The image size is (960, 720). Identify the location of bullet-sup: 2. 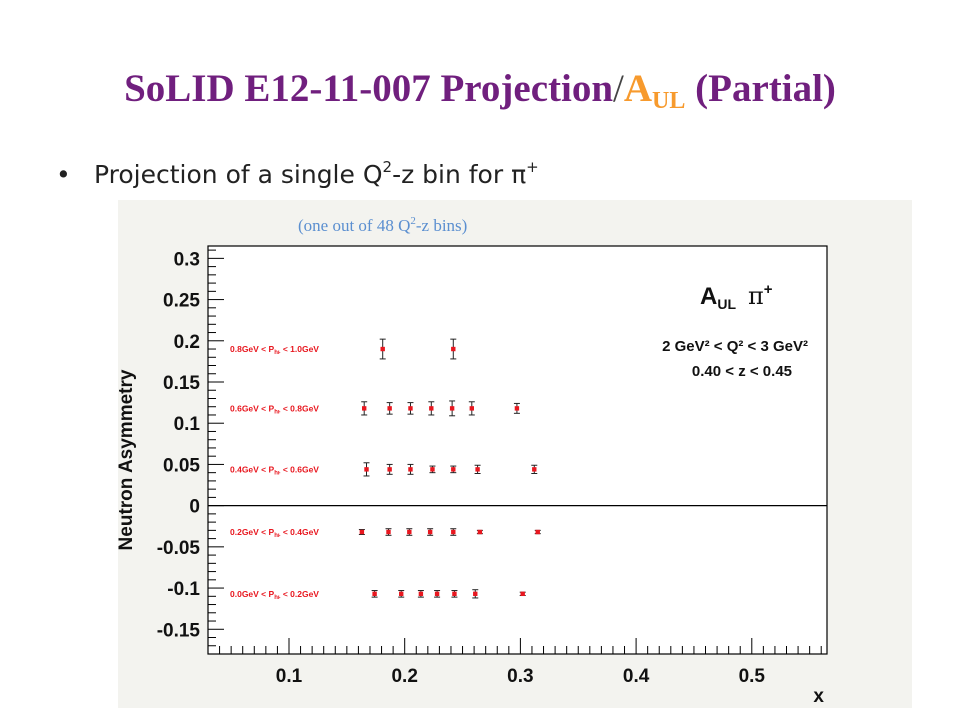
(387, 167).